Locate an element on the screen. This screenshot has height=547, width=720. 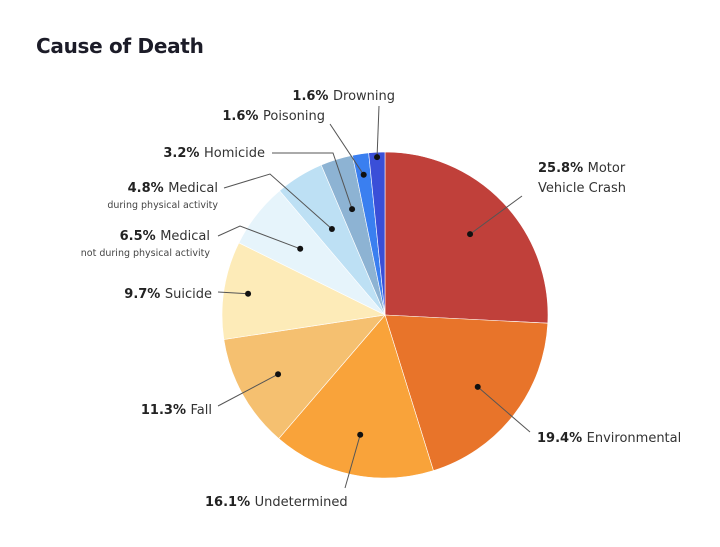
slice-sublabel: not during physical activity is located at coordinates (146, 253).